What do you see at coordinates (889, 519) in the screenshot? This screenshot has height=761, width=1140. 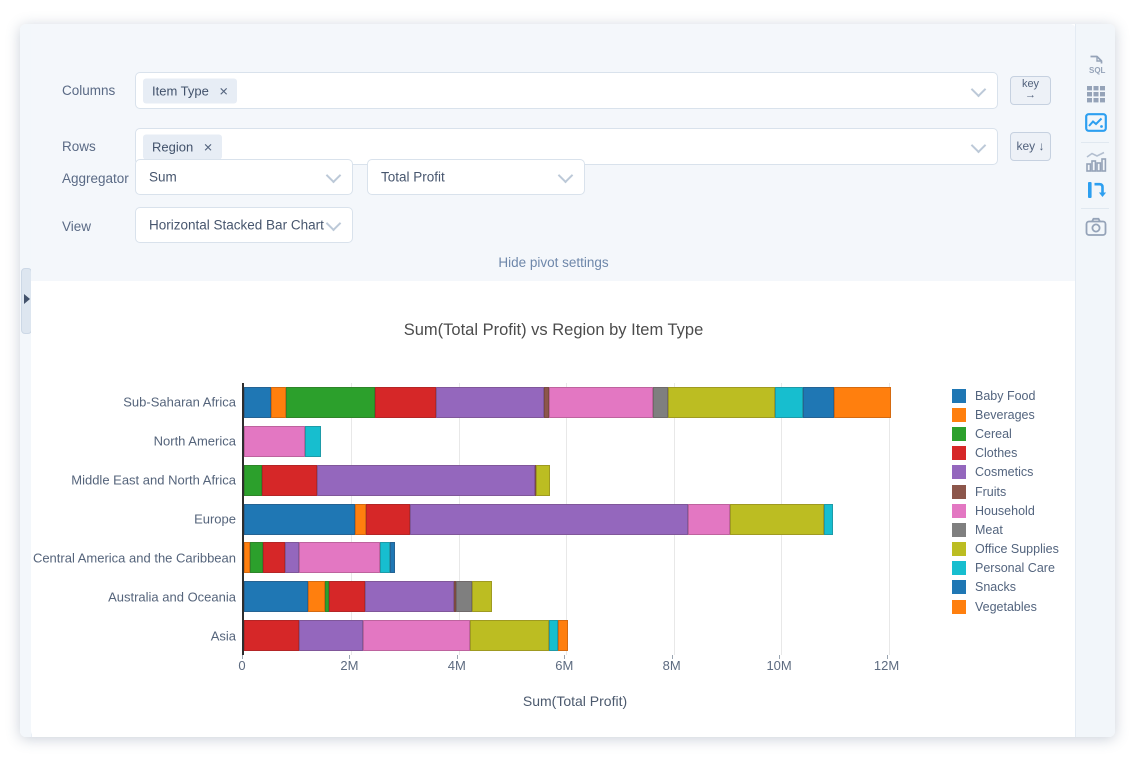 I see `gridline` at bounding box center [889, 519].